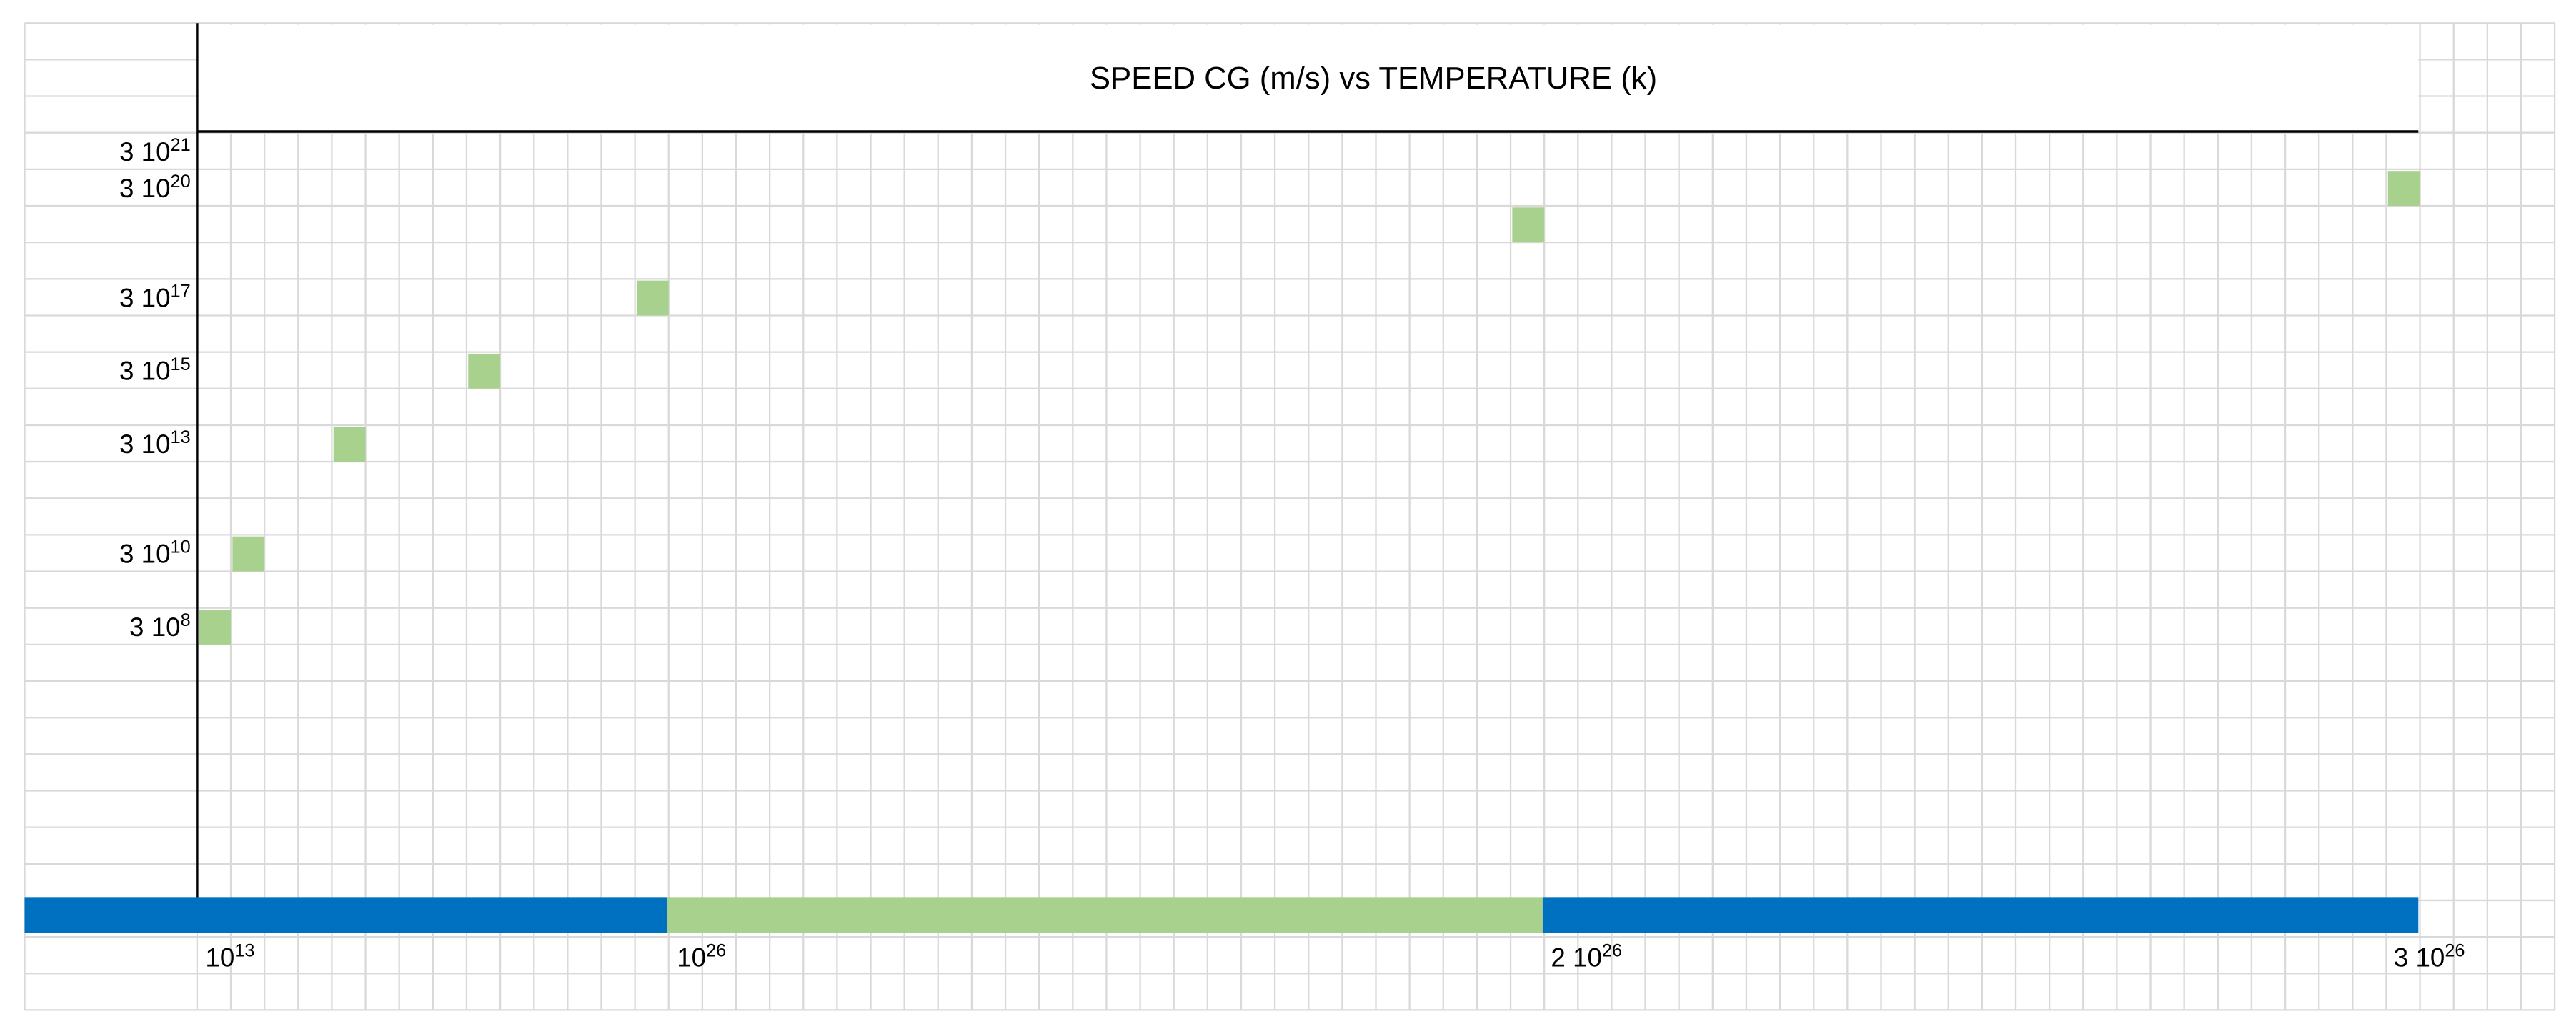  I want to click on y-label: 3 1021, so click(155, 150).